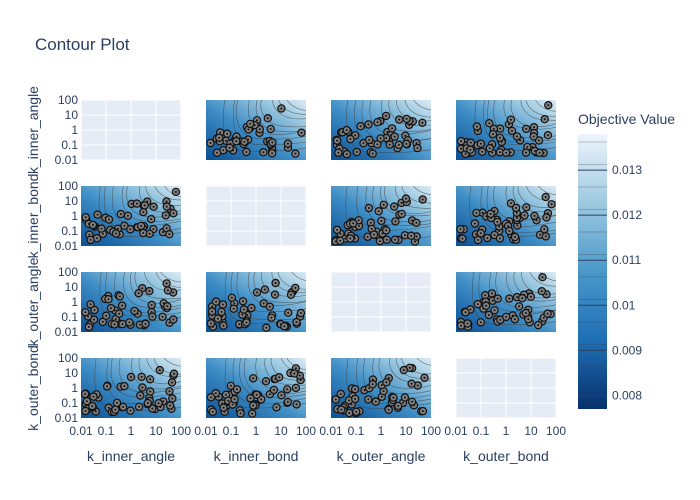 The height and width of the screenshot is (500, 700). Describe the element at coordinates (131, 431) in the screenshot. I see `x-tick-label: 1` at that location.